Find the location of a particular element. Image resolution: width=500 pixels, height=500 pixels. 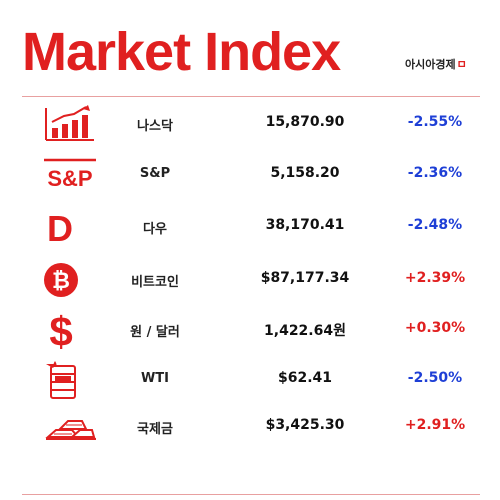

bar-chart-icon is located at coordinates (70, 124).